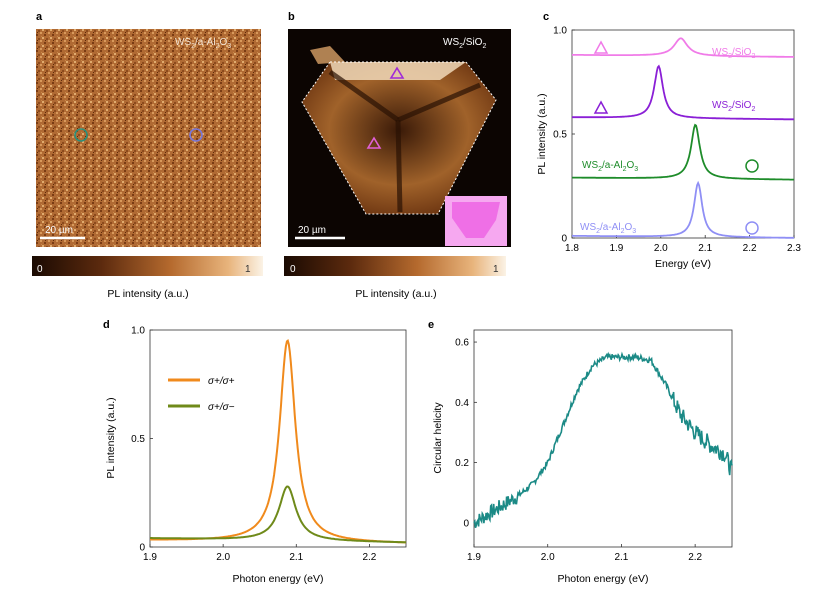 This screenshot has height=606, width=831. Describe the element at coordinates (496, 269) in the screenshot. I see `panel-b-colorbar-max: 1` at that location.